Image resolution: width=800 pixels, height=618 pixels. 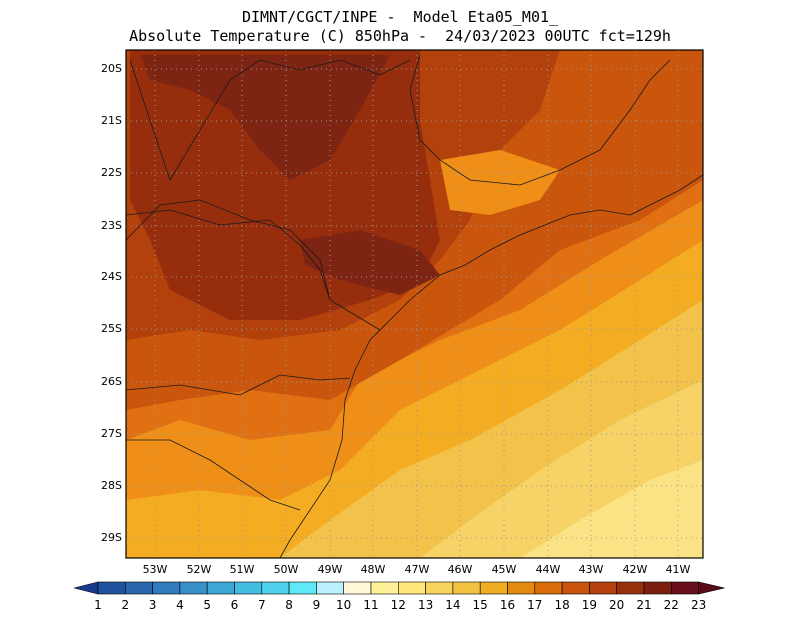 What do you see at coordinates (535, 605) in the screenshot?
I see `colorbar-label: 17` at bounding box center [535, 605].